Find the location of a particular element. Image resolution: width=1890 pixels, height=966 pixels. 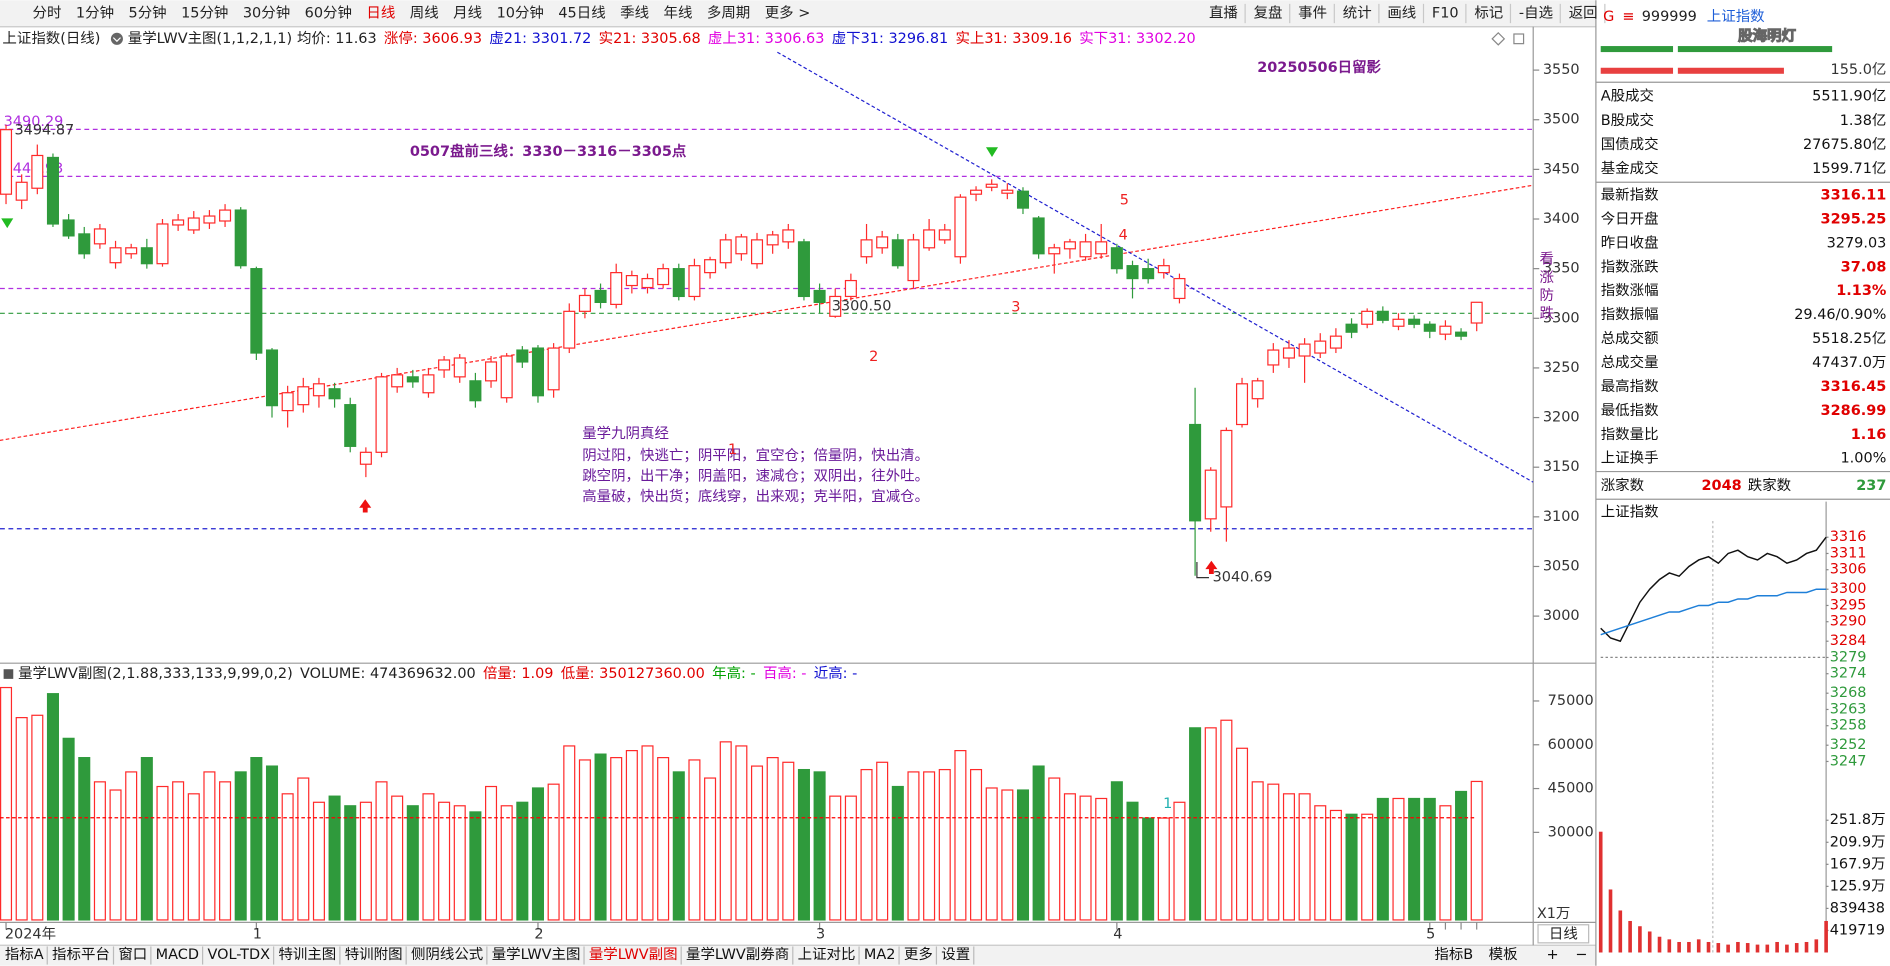

period-box is located at coordinates (1563, 934).